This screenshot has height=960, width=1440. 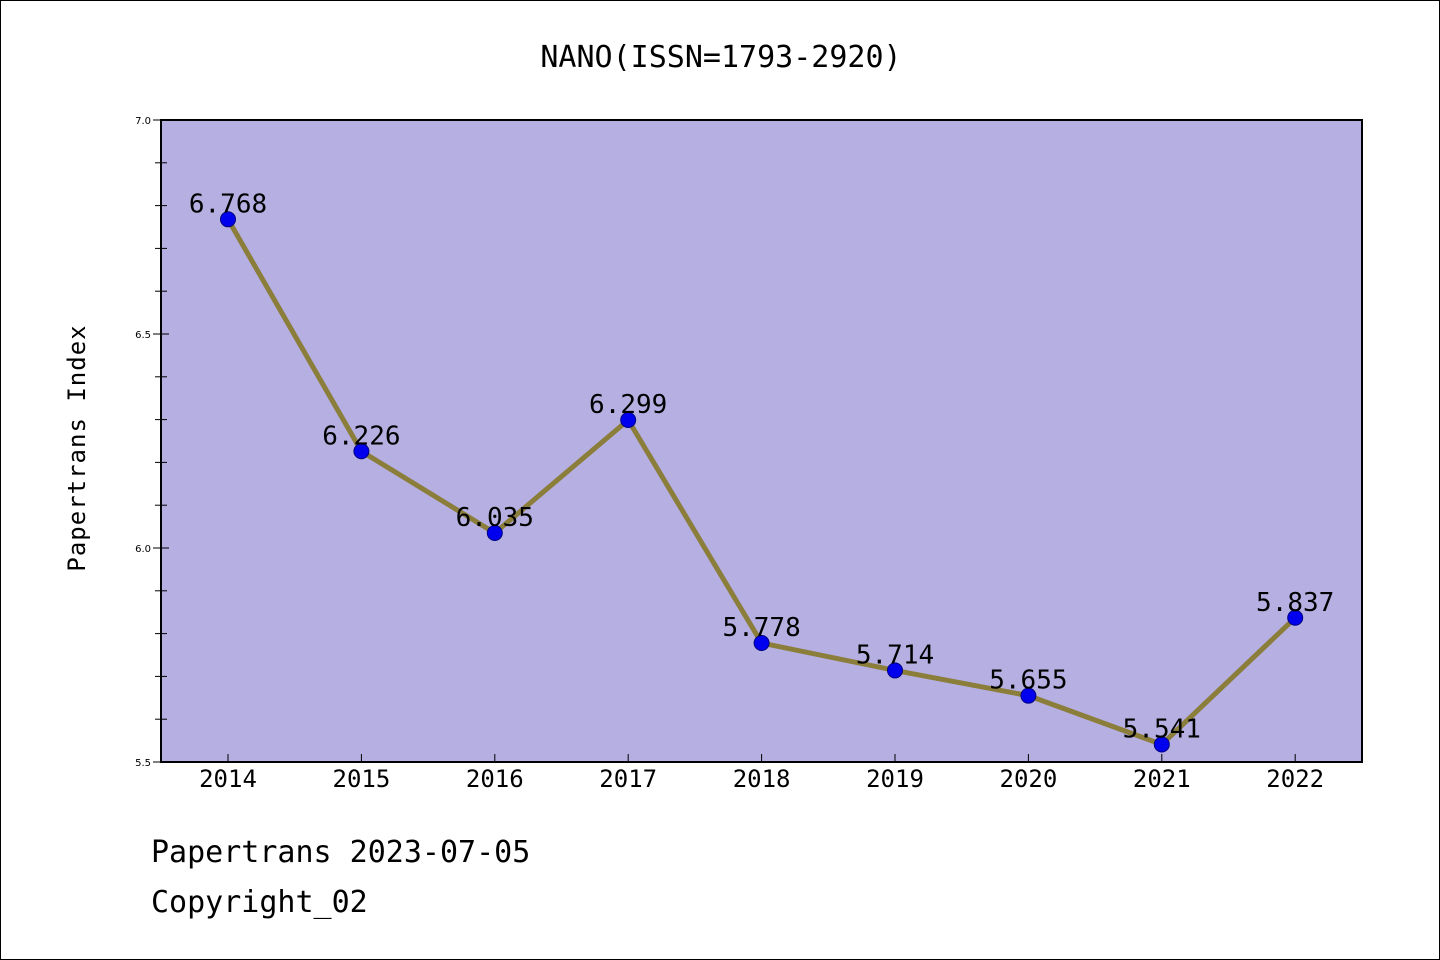 What do you see at coordinates (1028, 681) in the screenshot?
I see `data-label: 5.655` at bounding box center [1028, 681].